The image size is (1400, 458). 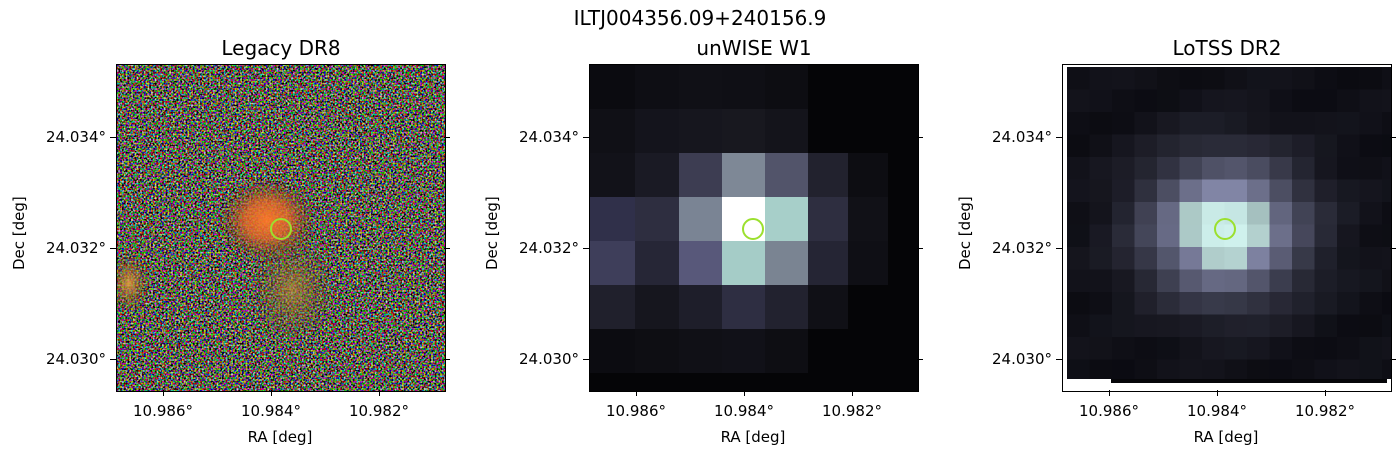 I want to click on panel-title: LoTSS DR2, so click(x=1227, y=48).